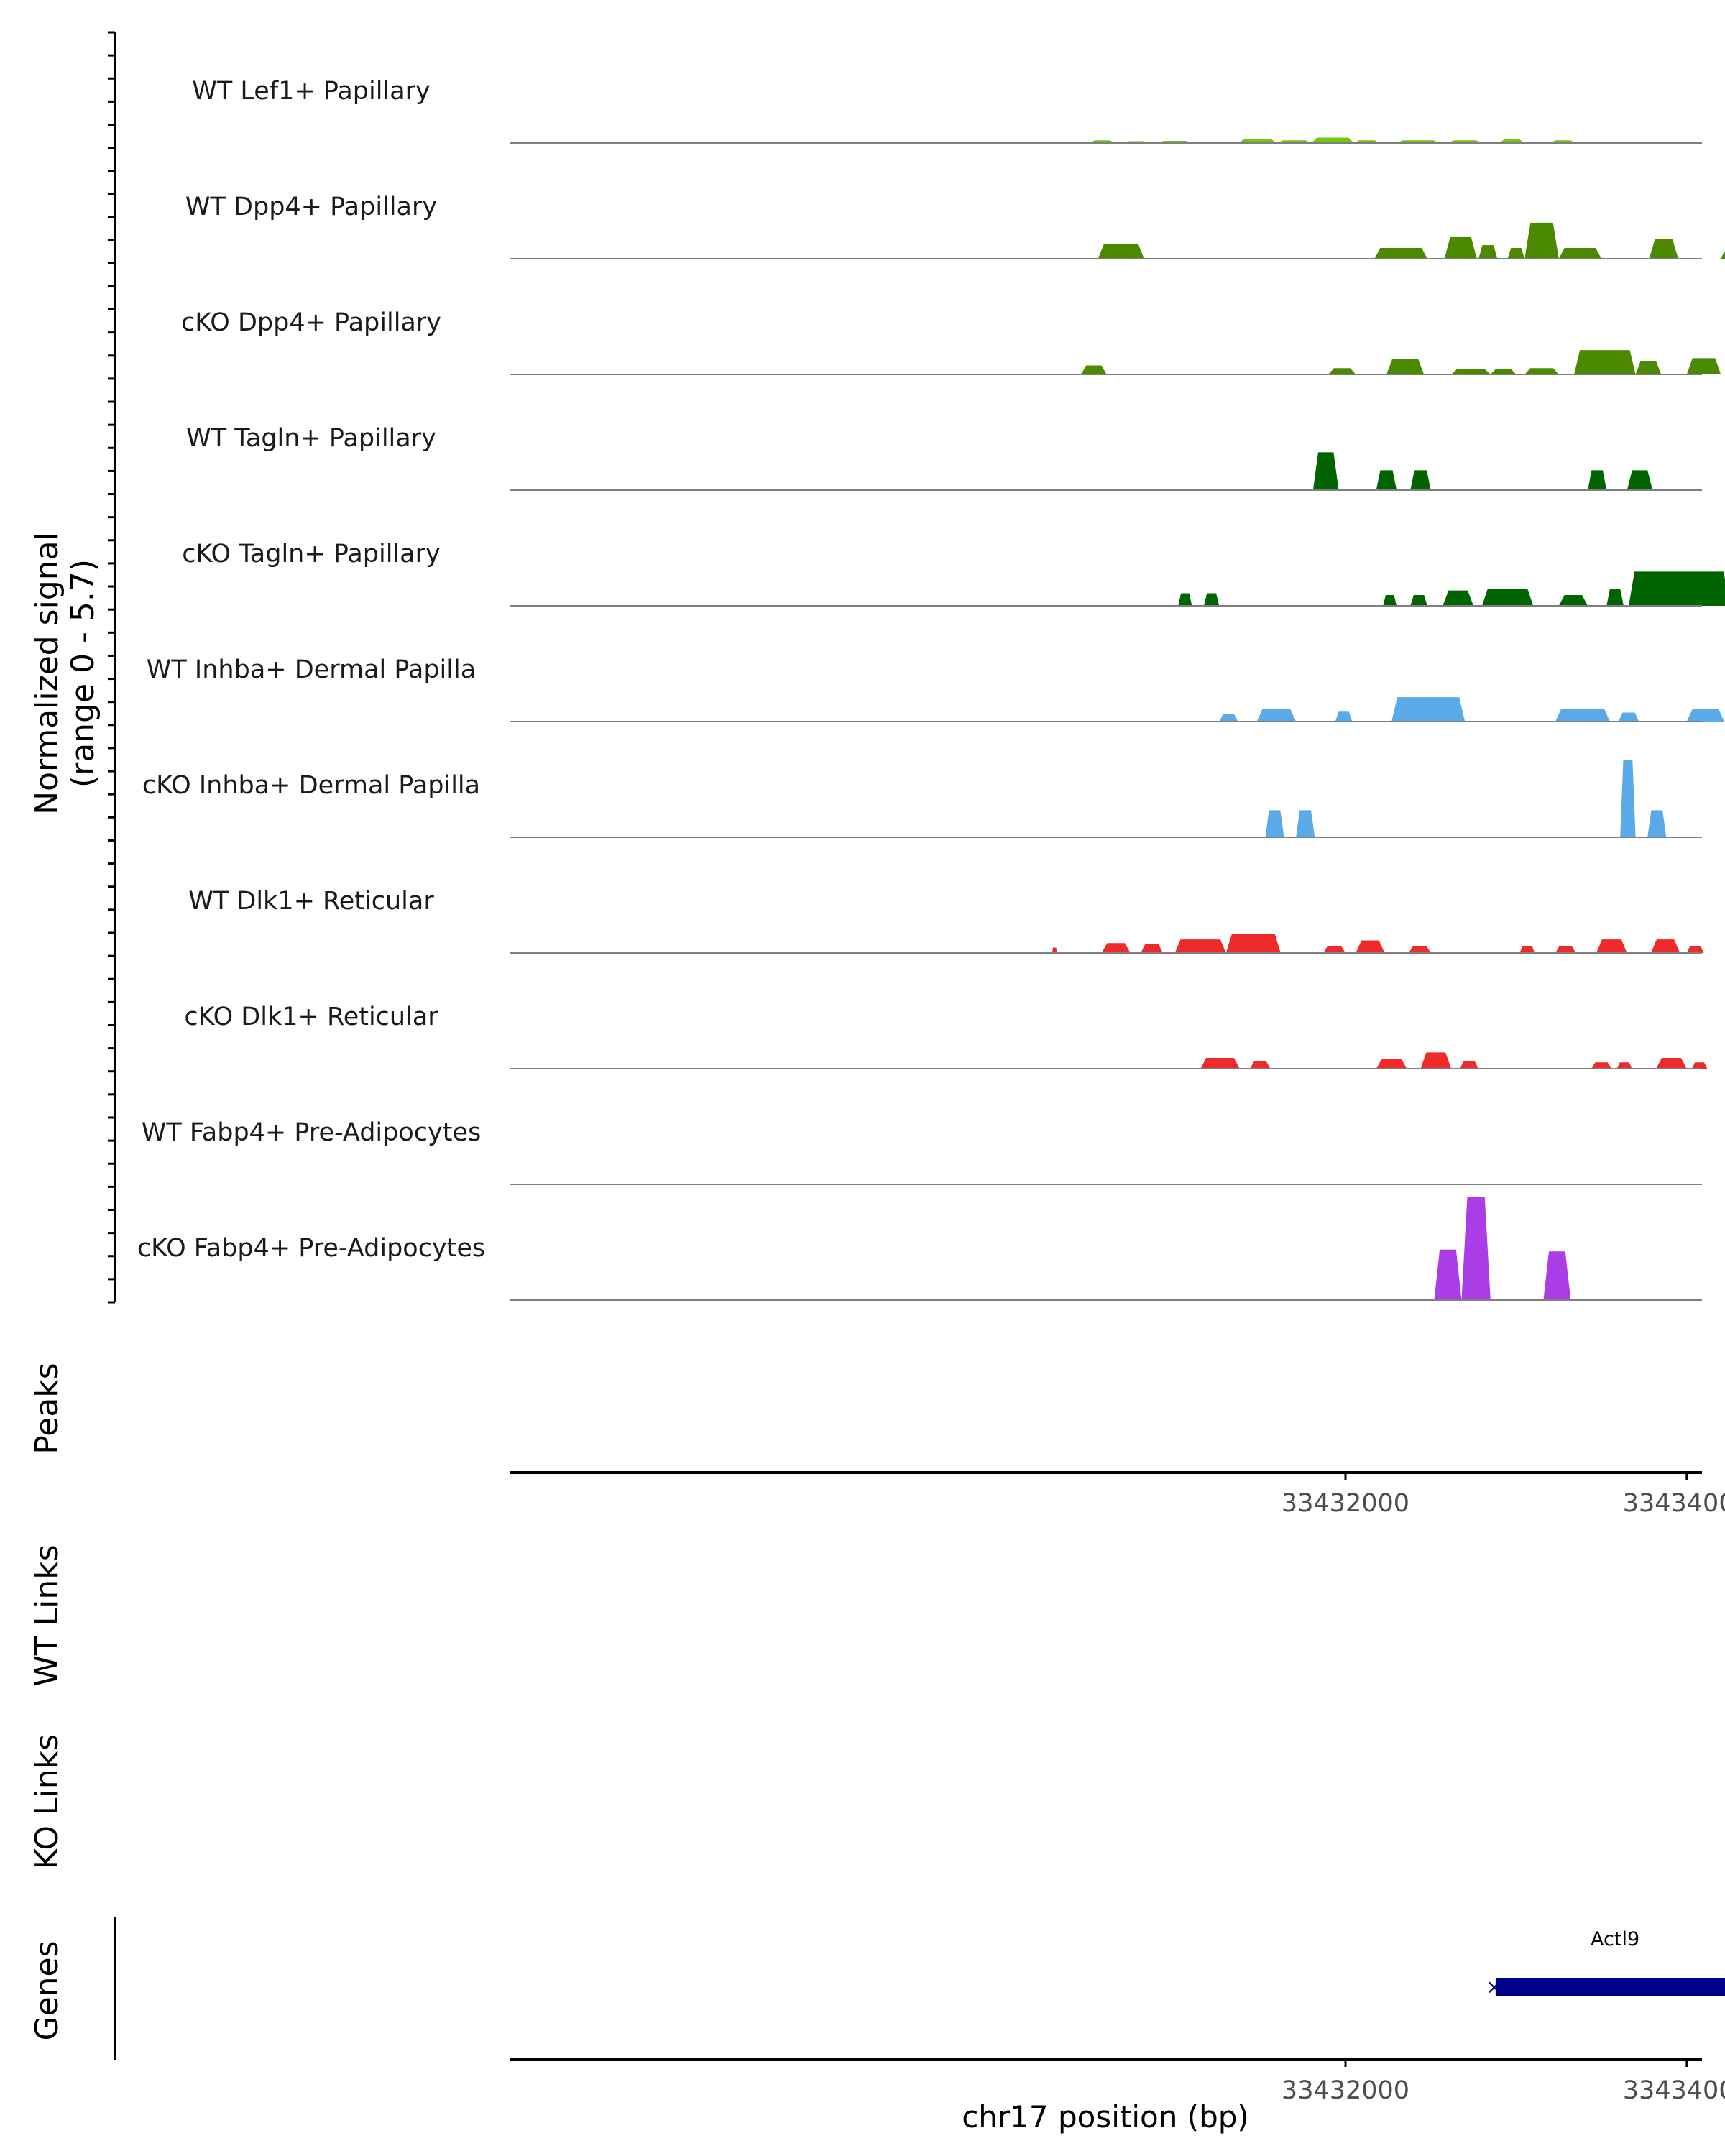 This screenshot has height=2156, width=1725. I want to click on track-wt-lef1-papillary: WT Lef1+ Papillary, so click(947, 111).